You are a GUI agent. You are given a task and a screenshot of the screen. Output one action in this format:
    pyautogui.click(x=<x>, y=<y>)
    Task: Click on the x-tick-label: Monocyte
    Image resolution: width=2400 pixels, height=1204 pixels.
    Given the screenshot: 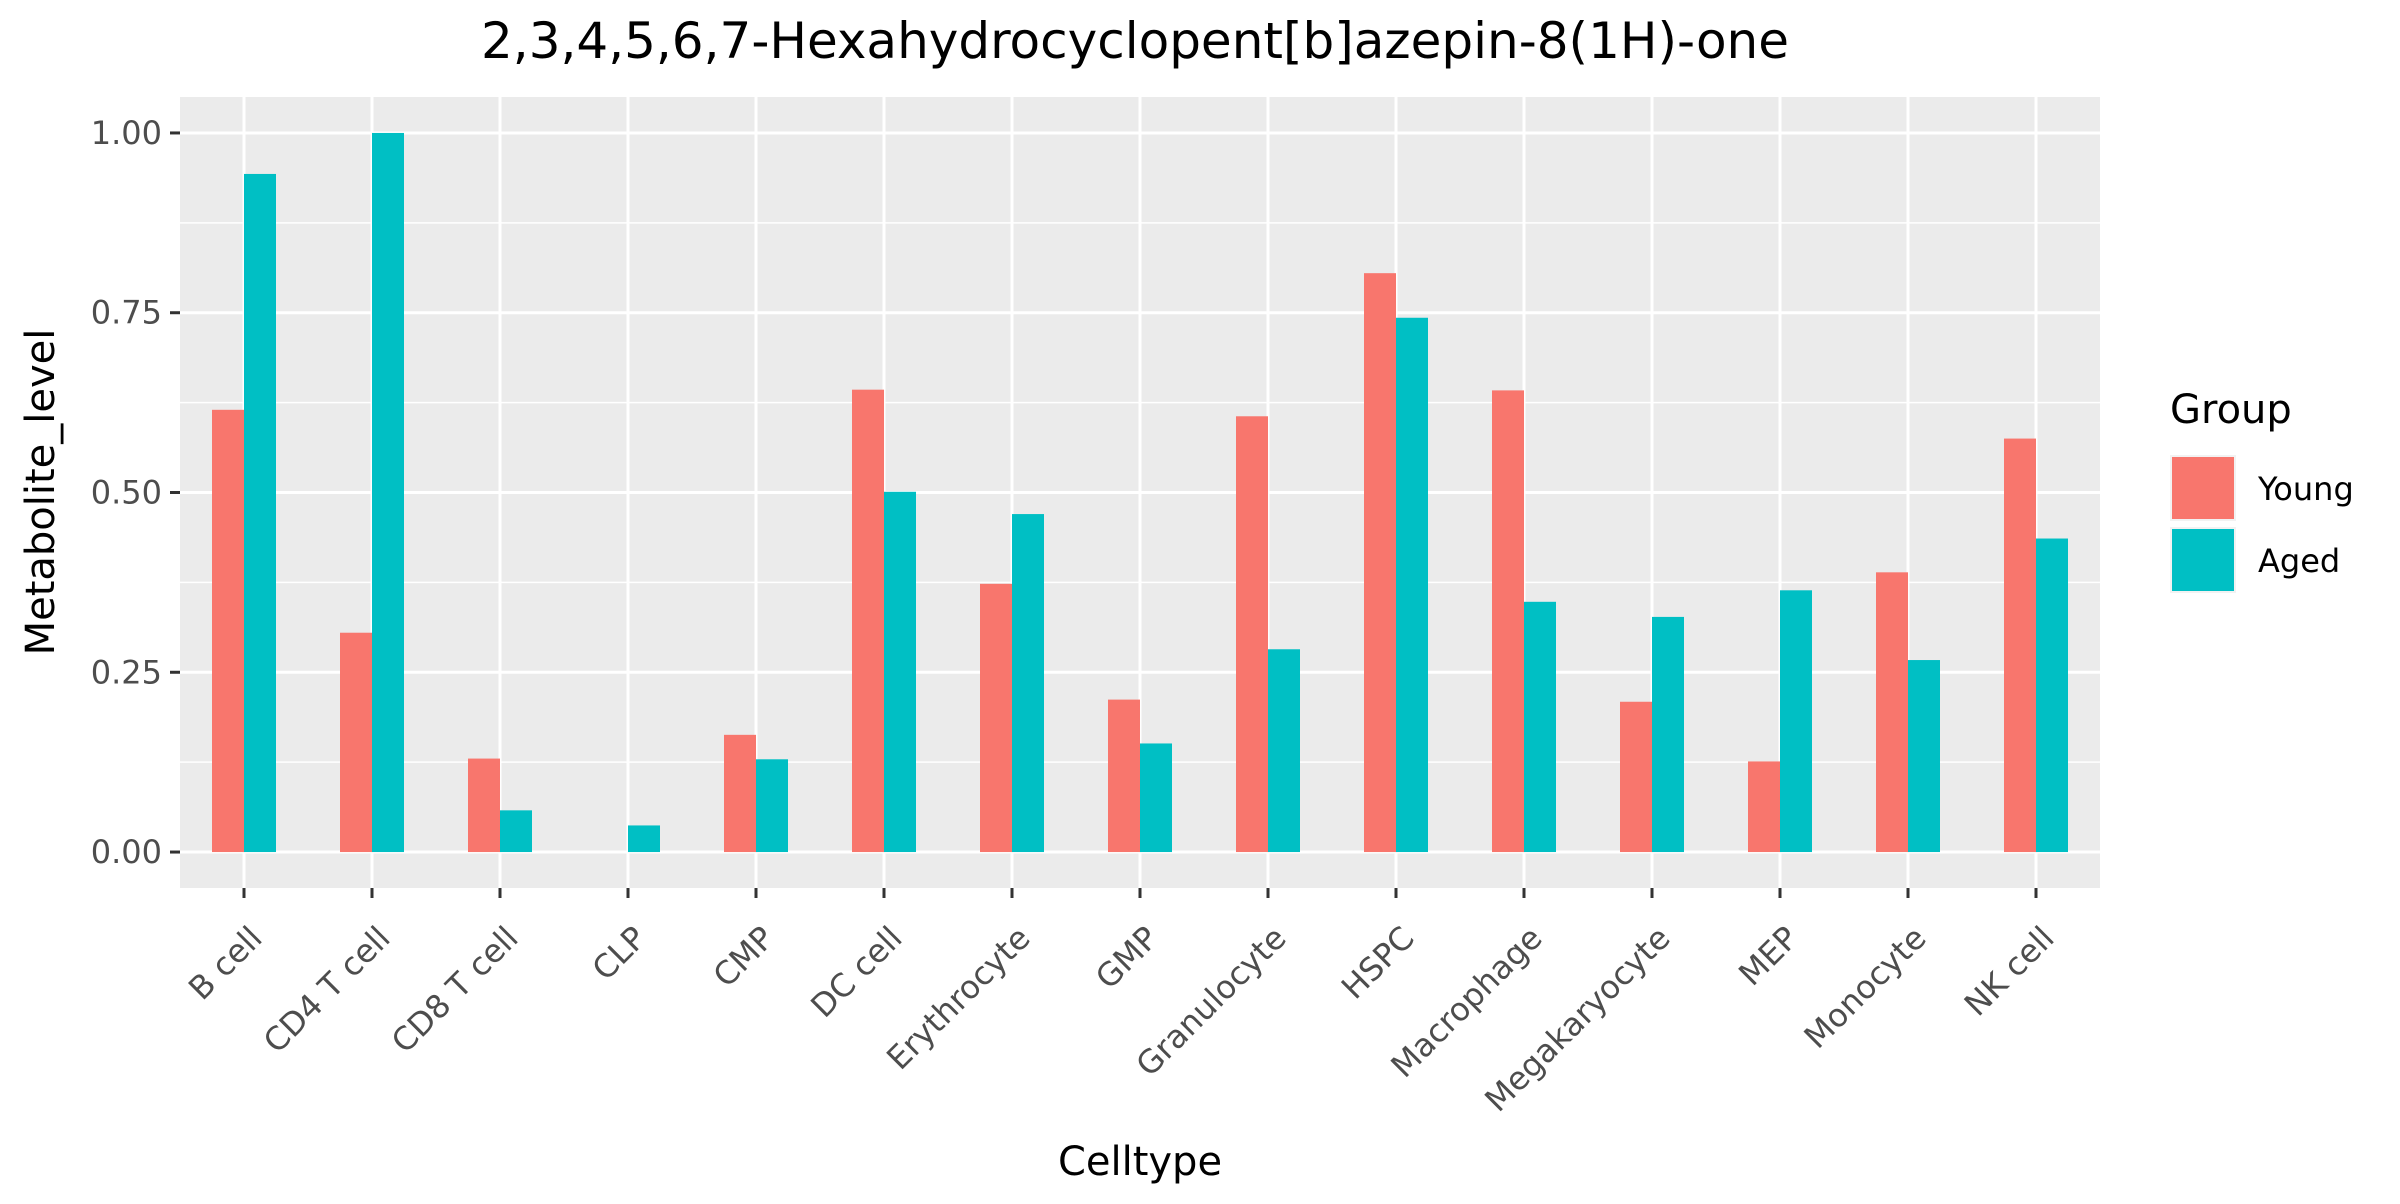 What is the action you would take?
    pyautogui.click(x=1865, y=987)
    